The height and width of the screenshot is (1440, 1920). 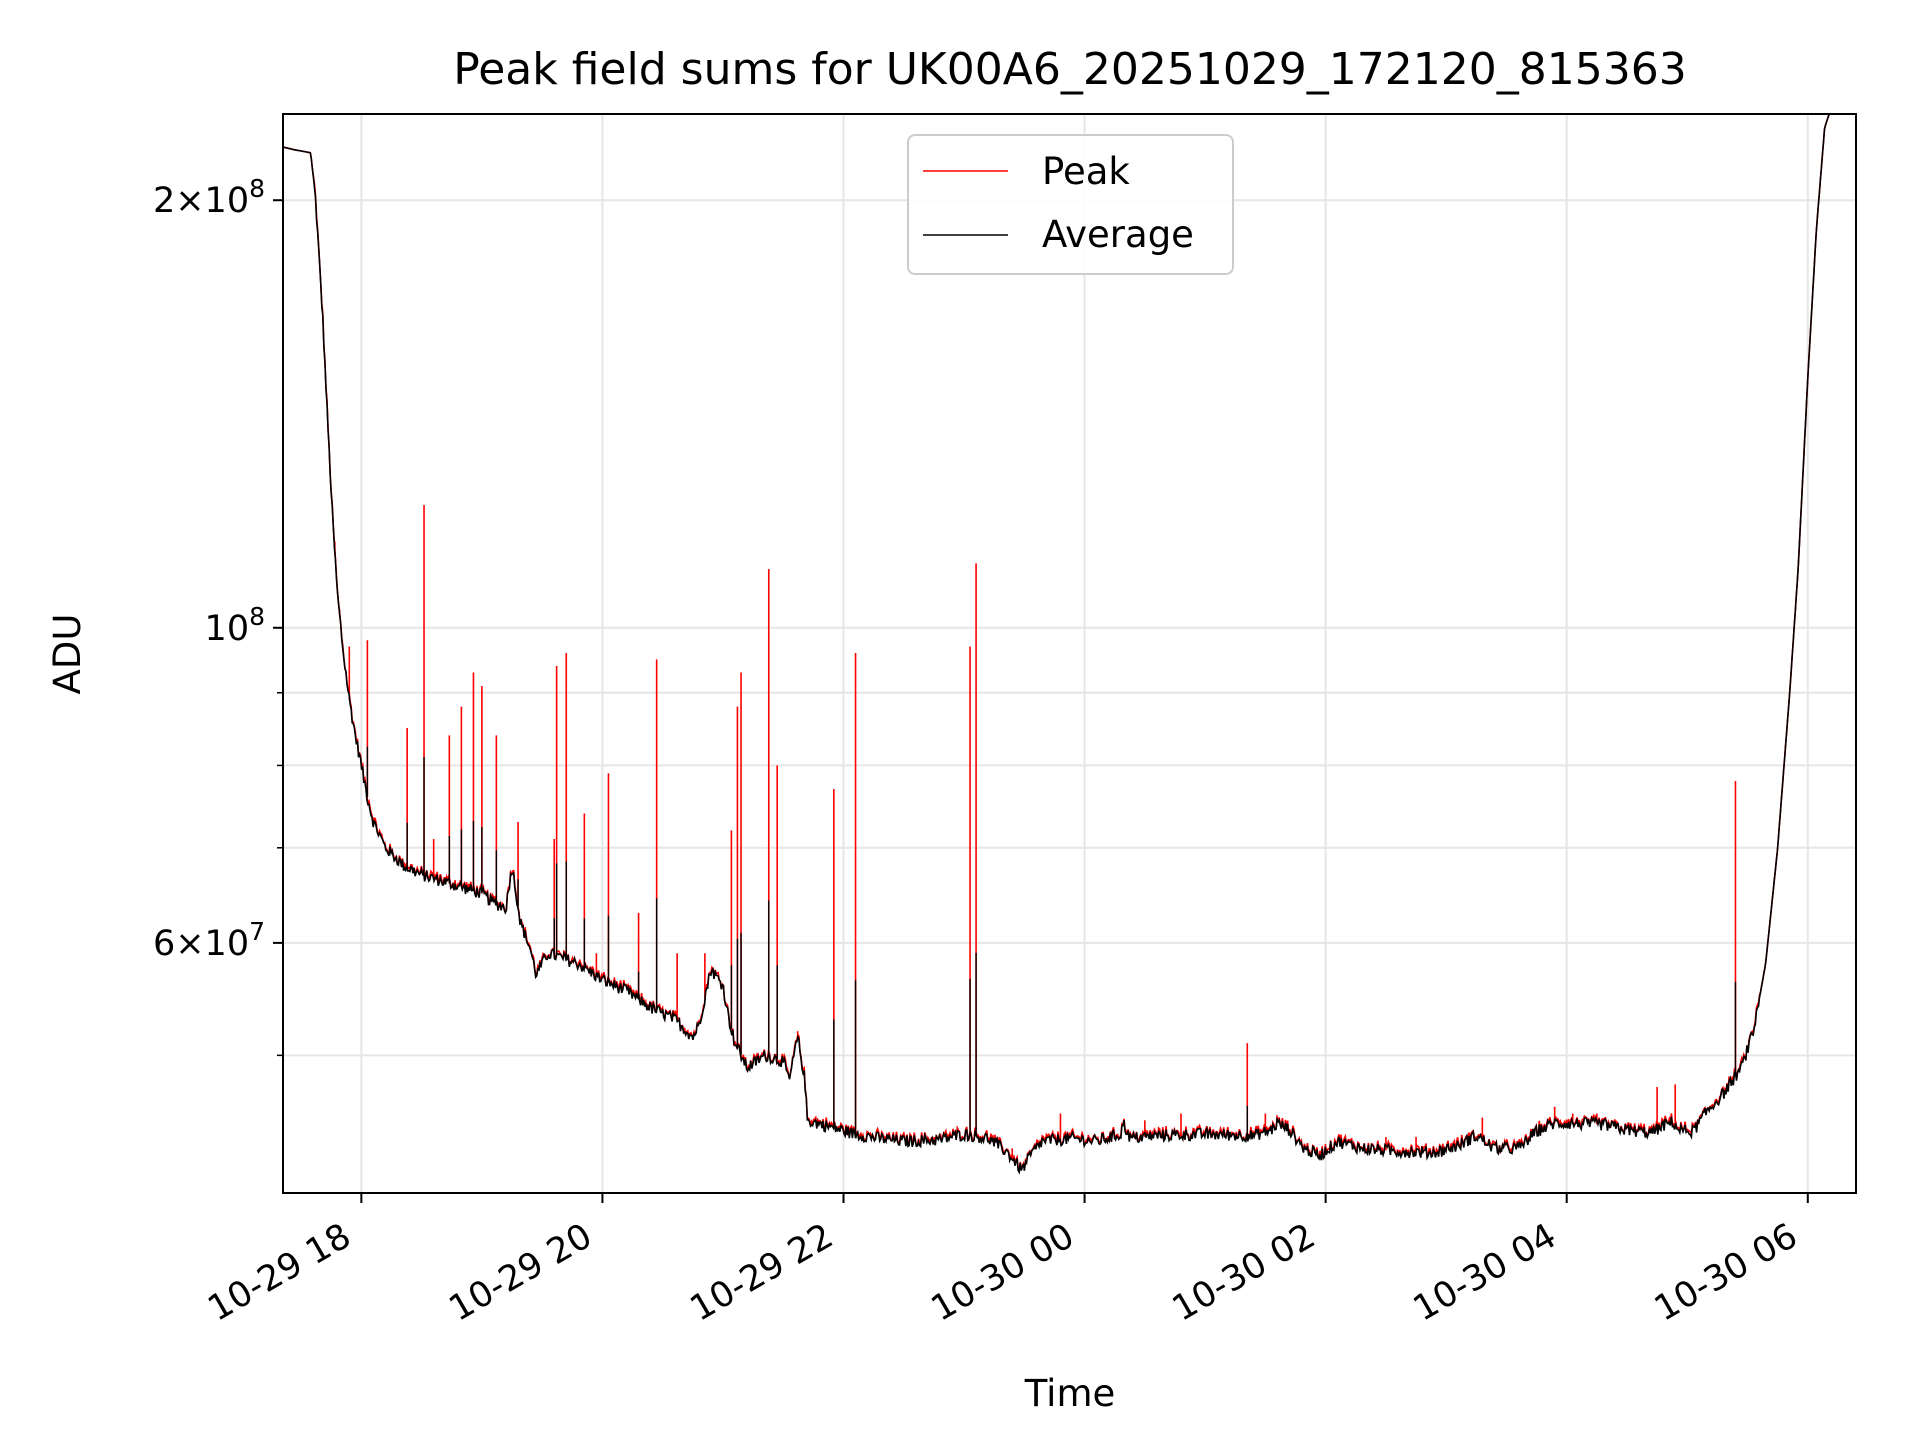 I want to click on y-tick-label: 2×108, so click(x=209, y=197).